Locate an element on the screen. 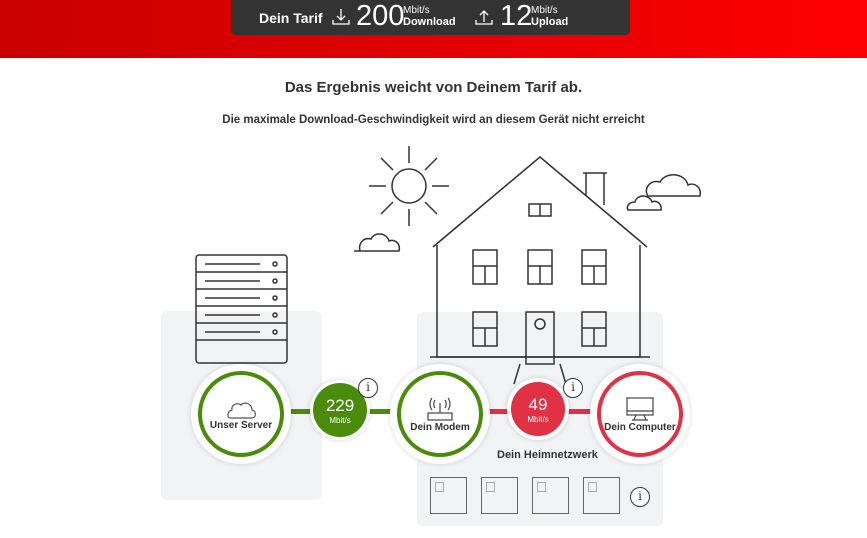 This screenshot has width=867, height=538. tarif-label: Dein Tarif is located at coordinates (291, 18).